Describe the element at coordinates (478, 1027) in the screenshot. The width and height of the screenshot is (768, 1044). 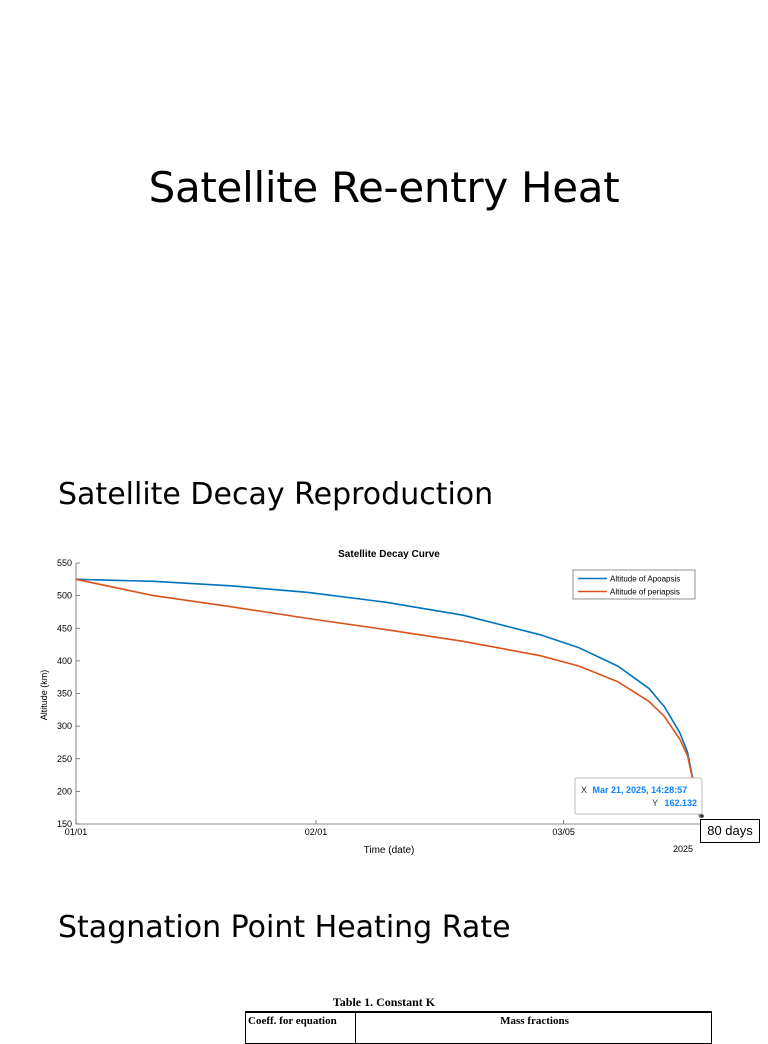
I see `constant-k-table: Coeff. for equation Mass fractions` at that location.